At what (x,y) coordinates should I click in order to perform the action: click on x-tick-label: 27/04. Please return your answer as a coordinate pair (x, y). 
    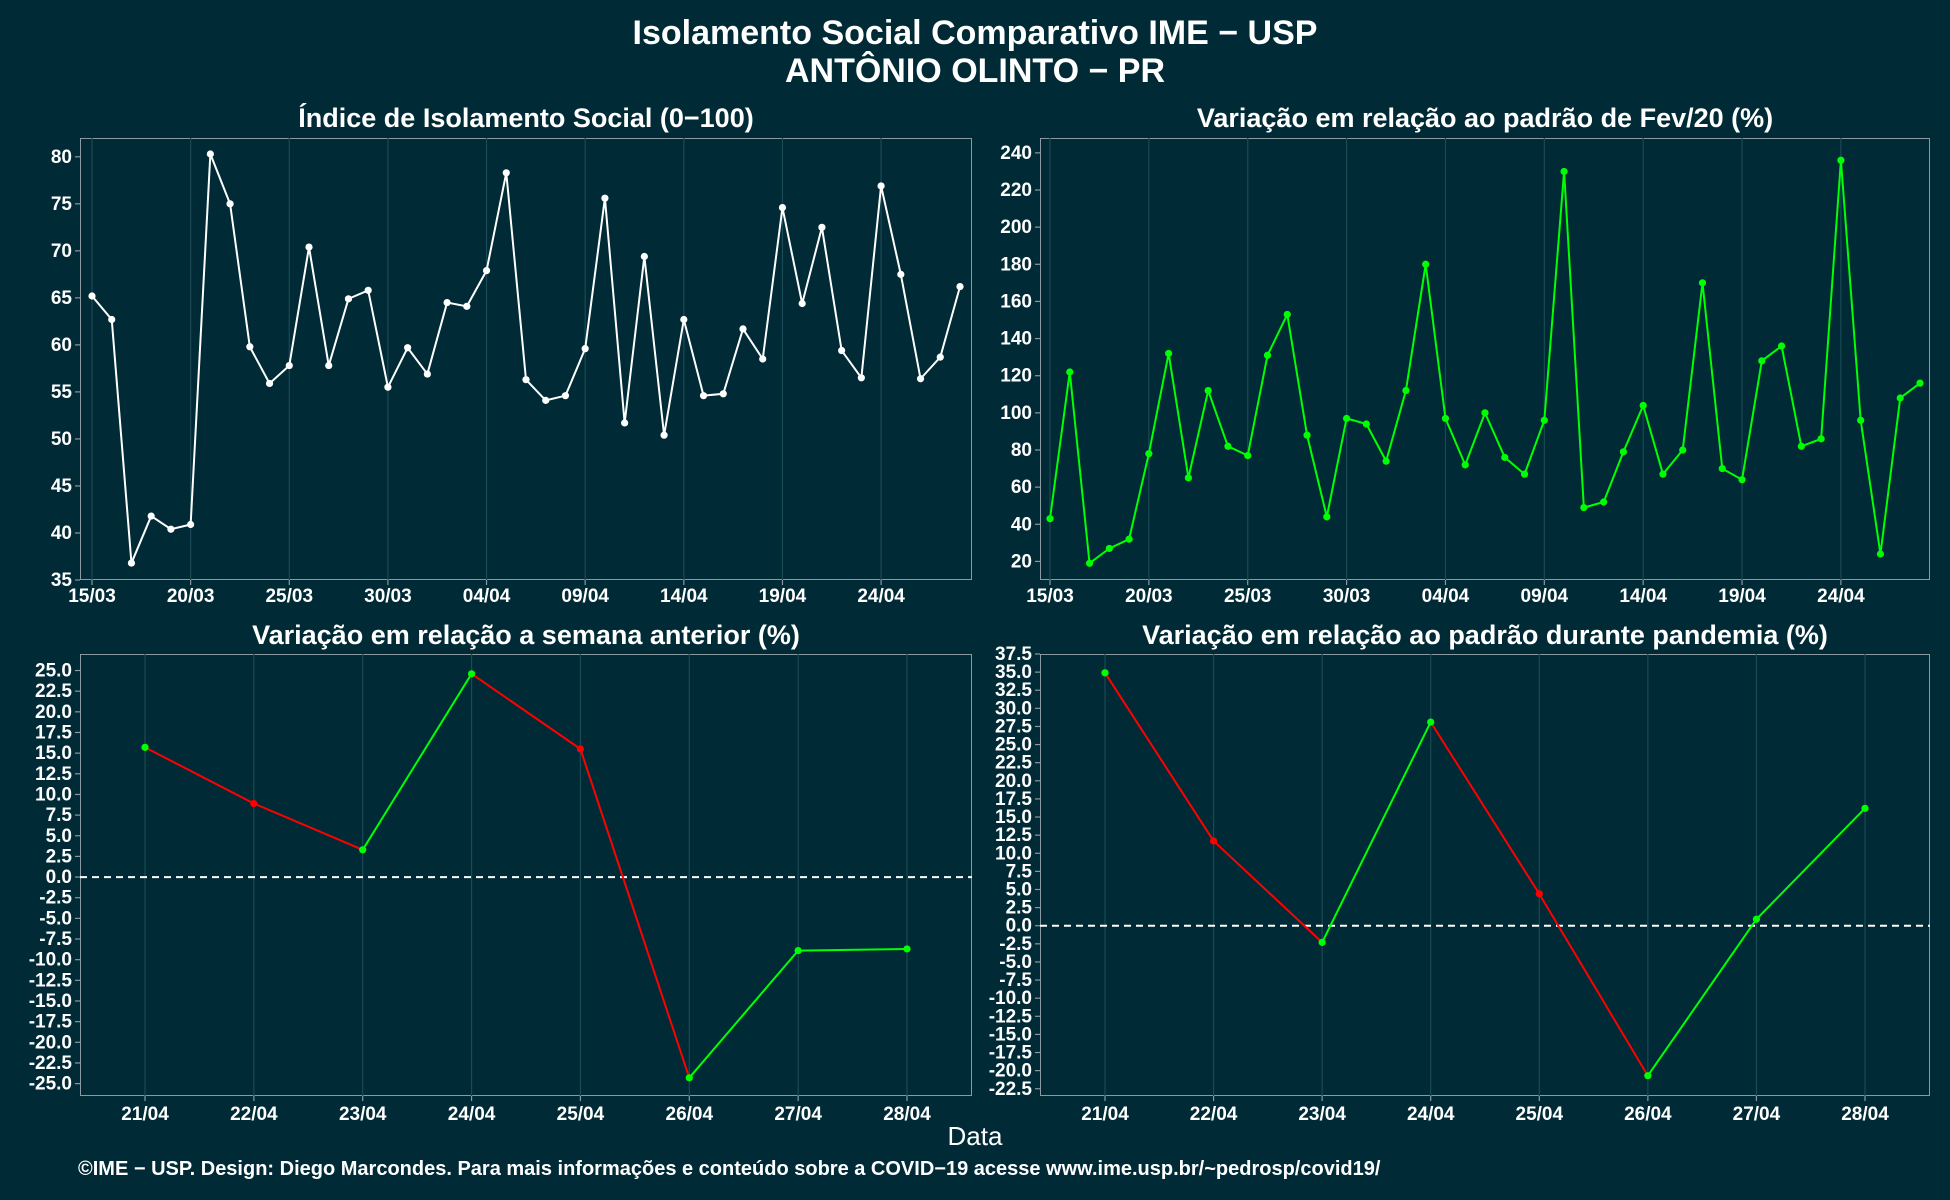
    Looking at the image, I should click on (798, 1114).